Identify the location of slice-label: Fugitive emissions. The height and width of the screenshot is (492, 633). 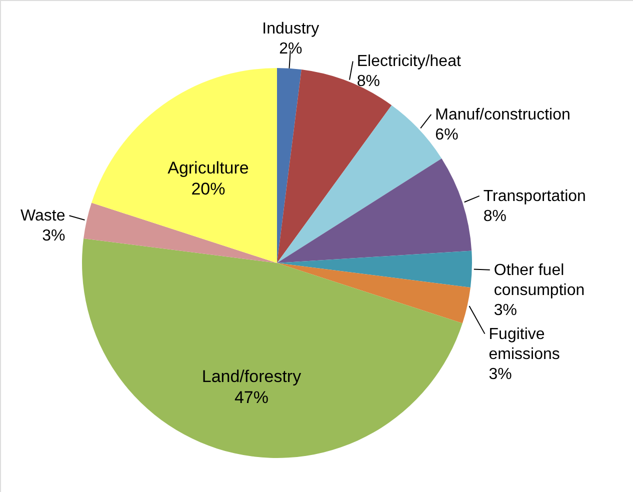
(524, 344).